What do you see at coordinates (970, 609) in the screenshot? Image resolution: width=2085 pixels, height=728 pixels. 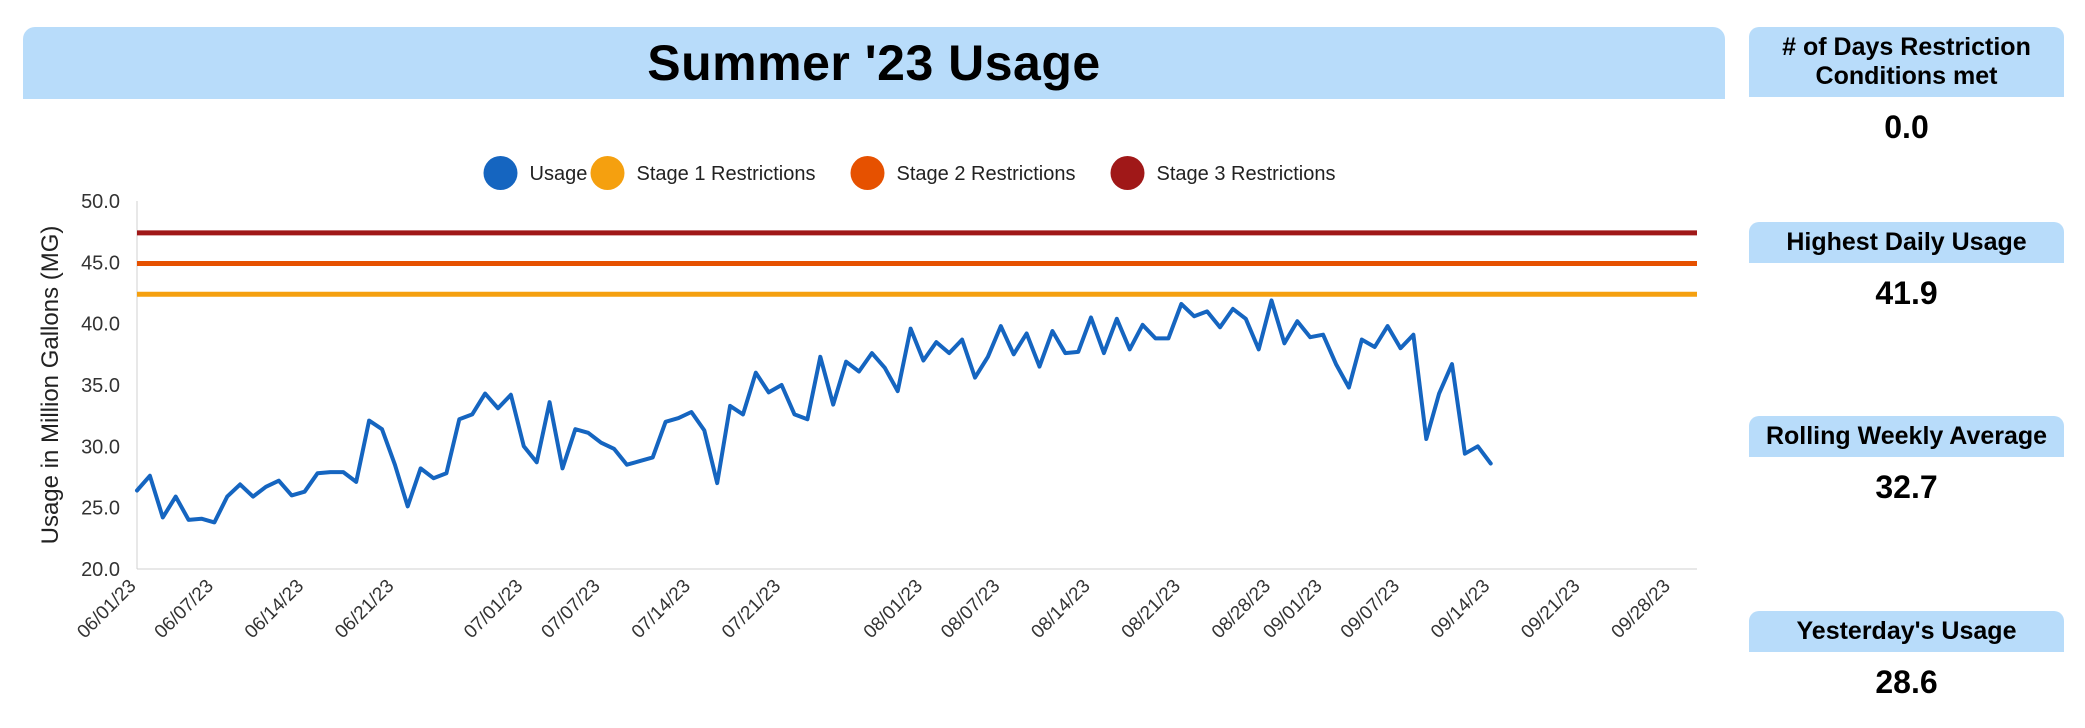 I see `x-tick-label: 08/07/23` at bounding box center [970, 609].